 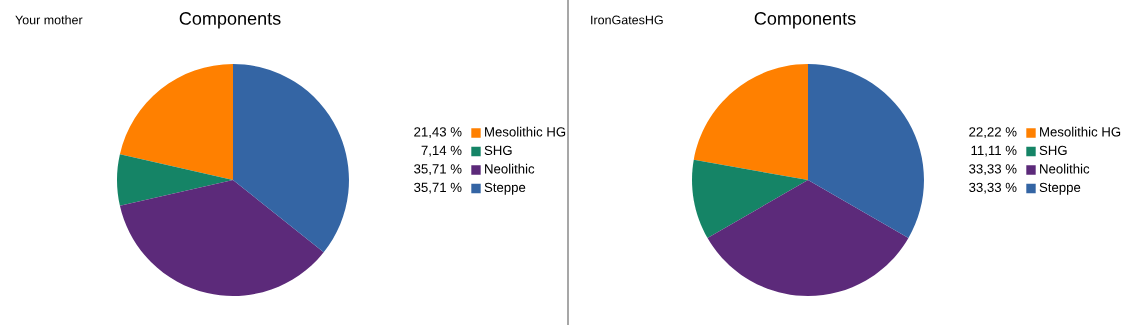 What do you see at coordinates (438, 133) in the screenshot?
I see `data-label: 21,43 %` at bounding box center [438, 133].